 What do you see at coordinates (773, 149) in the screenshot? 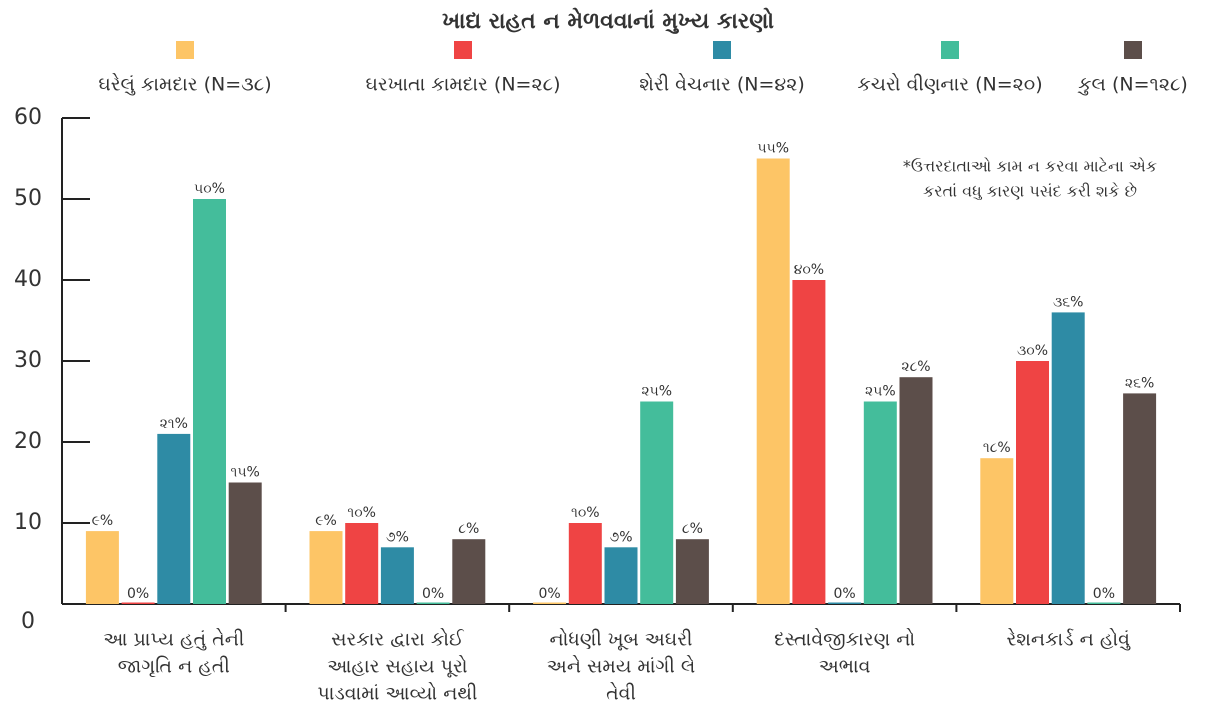
I see `data-label: ૫૫%` at bounding box center [773, 149].